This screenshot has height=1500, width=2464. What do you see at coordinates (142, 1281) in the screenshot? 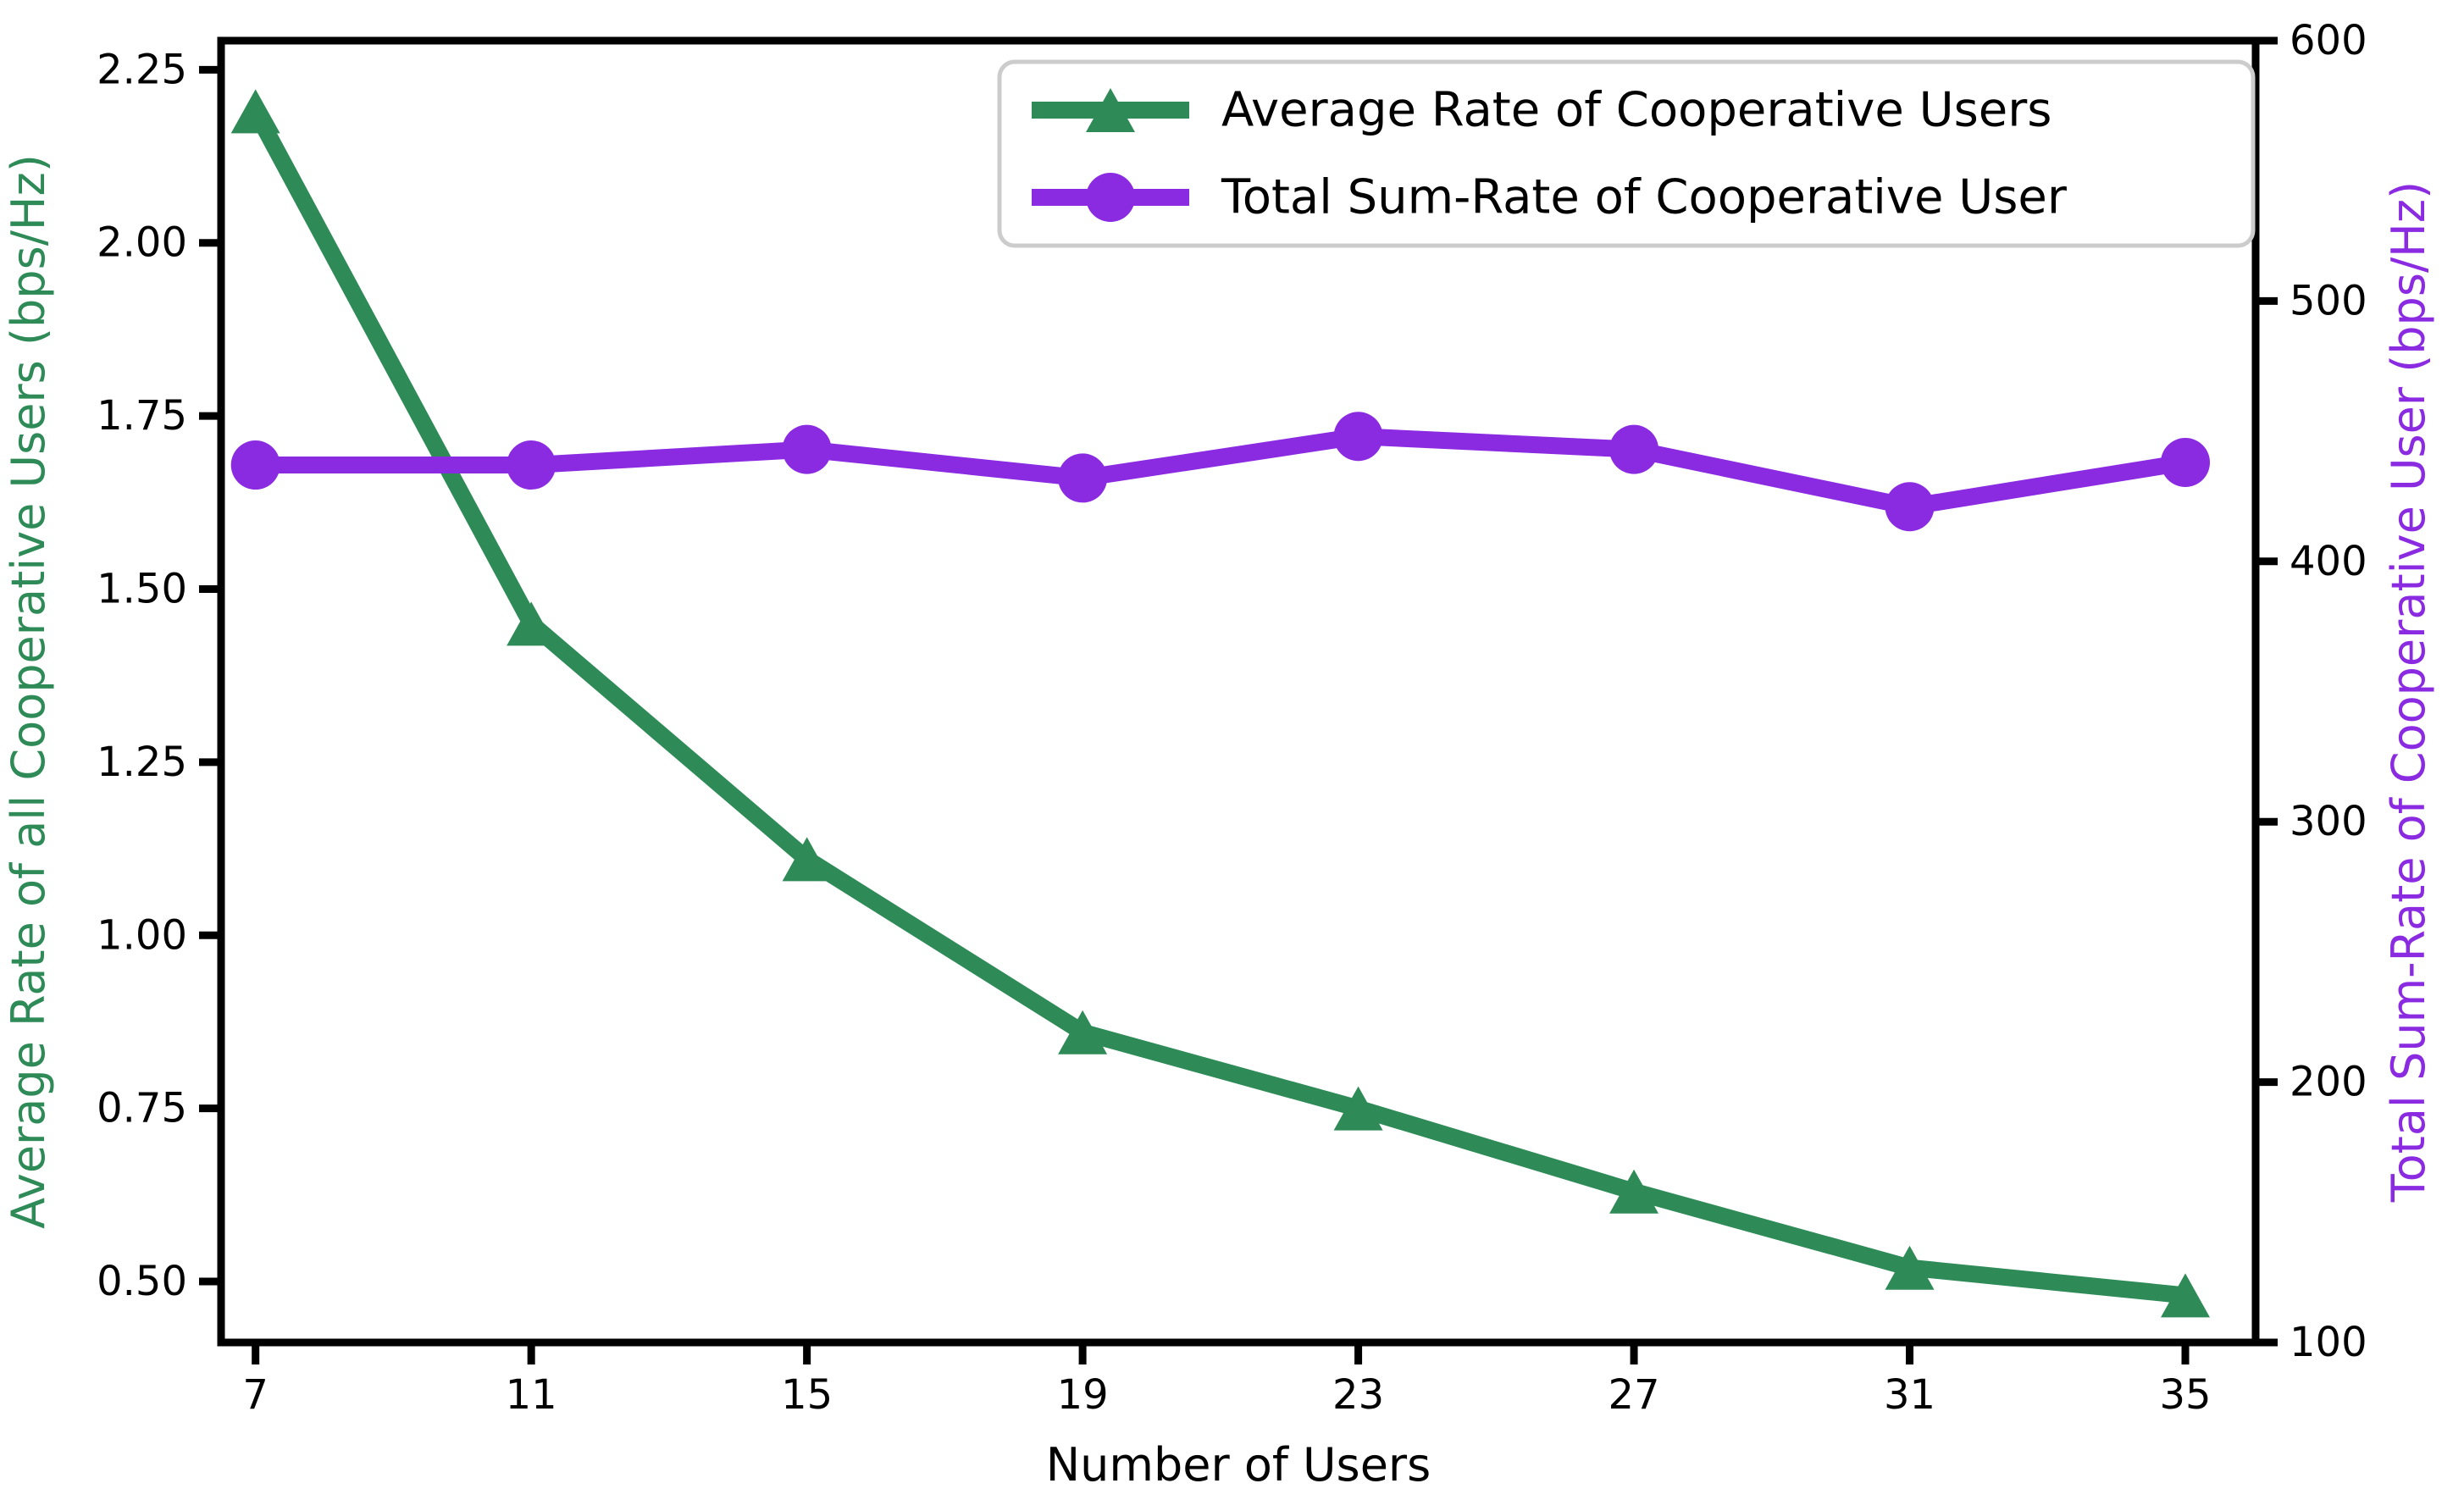
I see `y-axis-left-tick-label: 0.50` at bounding box center [142, 1281].